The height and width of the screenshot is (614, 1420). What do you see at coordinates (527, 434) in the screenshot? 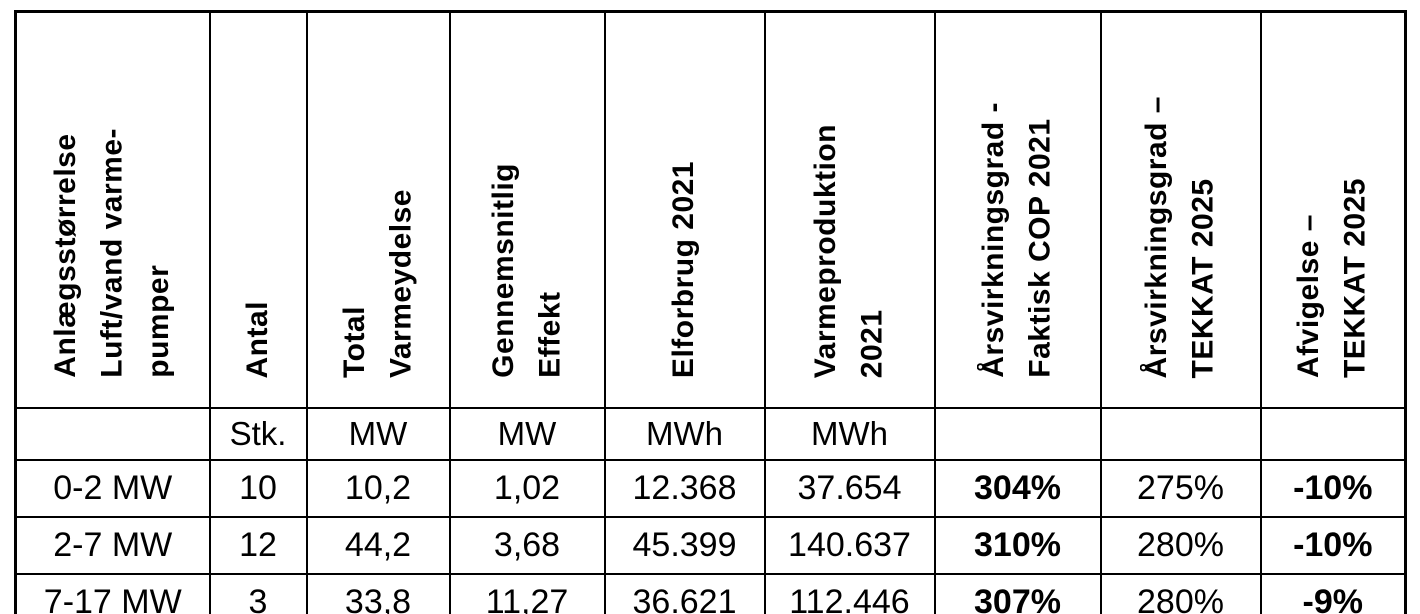
I see `unit-gennemsnitlig-effekt: MW` at bounding box center [527, 434].